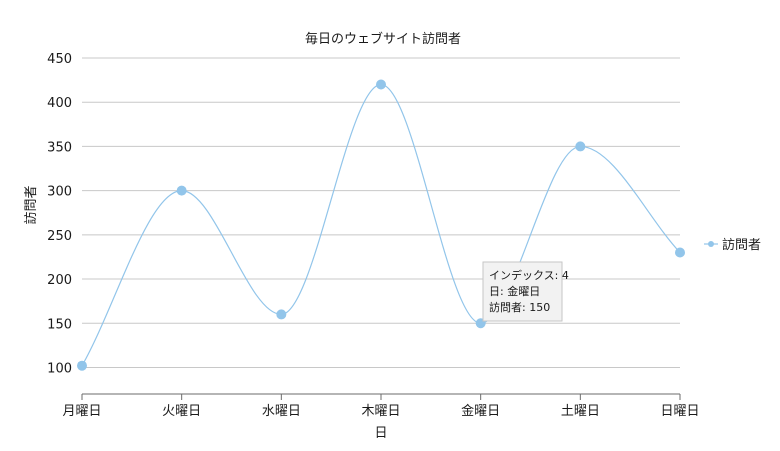  What do you see at coordinates (59, 59) in the screenshot?
I see `y-tick-label: 450` at bounding box center [59, 59].